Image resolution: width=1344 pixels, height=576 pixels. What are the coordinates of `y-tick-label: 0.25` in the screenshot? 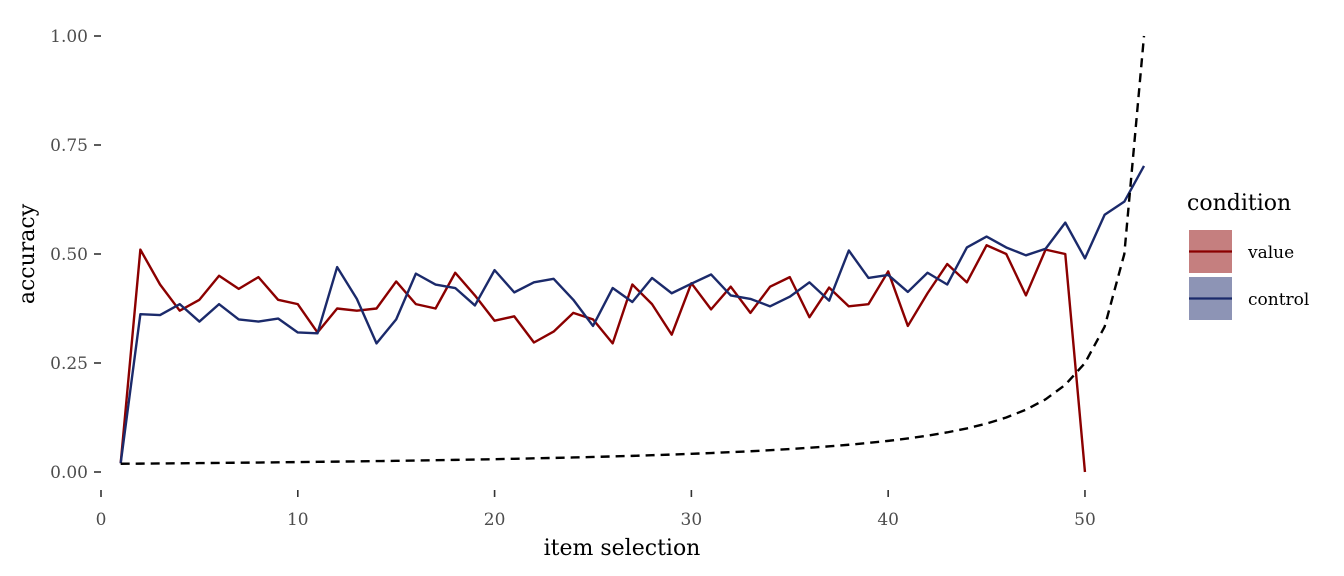 It's located at (69, 364).